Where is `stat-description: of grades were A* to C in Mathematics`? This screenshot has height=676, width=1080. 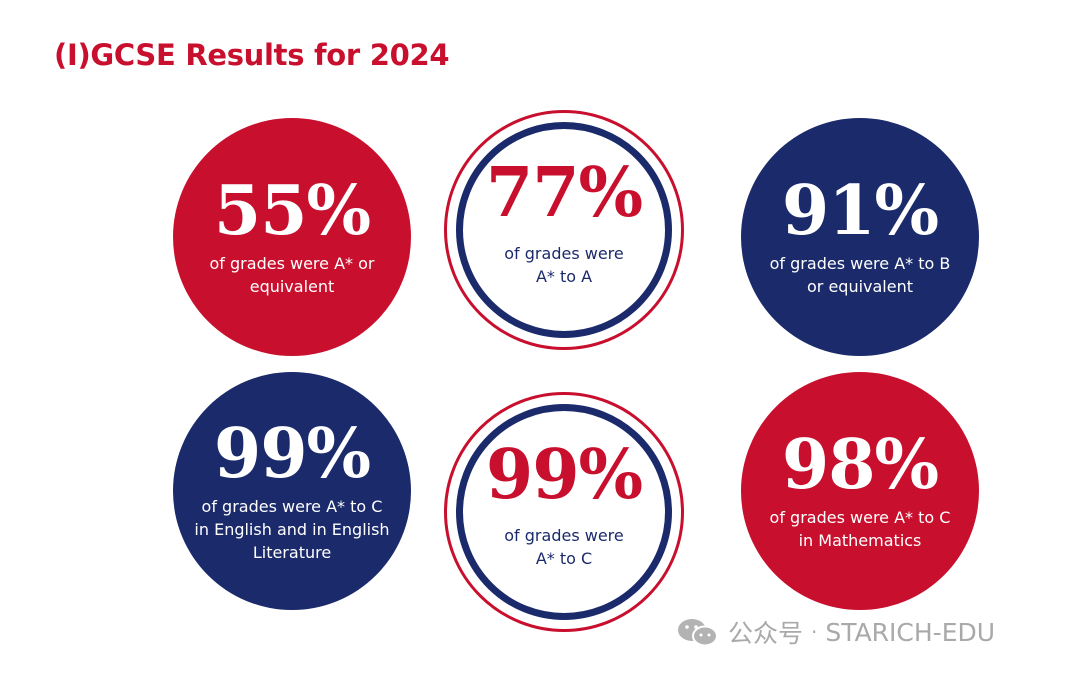
stat-description: of grades were A* to C in Mathematics is located at coordinates (860, 529).